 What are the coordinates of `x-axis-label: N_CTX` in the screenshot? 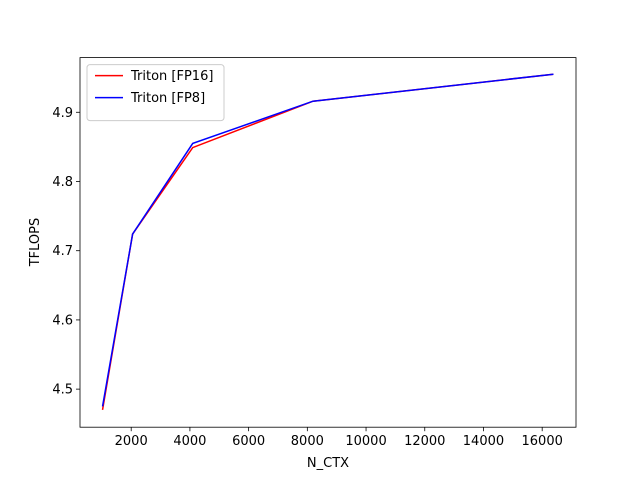 It's located at (328, 463).